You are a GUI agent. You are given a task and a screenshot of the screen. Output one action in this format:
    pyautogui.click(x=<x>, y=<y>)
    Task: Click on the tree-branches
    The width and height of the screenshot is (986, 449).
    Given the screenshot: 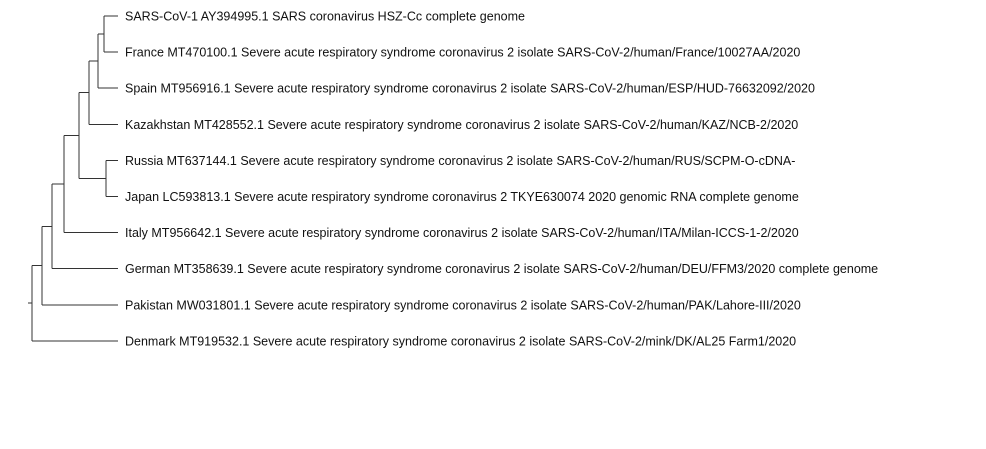 What is the action you would take?
    pyautogui.click(x=73, y=178)
    